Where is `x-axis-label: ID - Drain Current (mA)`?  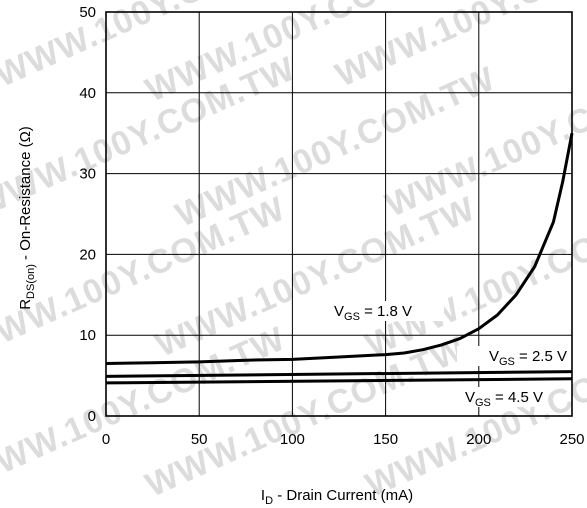 x-axis-label: ID - Drain Current (mA) is located at coordinates (337, 497).